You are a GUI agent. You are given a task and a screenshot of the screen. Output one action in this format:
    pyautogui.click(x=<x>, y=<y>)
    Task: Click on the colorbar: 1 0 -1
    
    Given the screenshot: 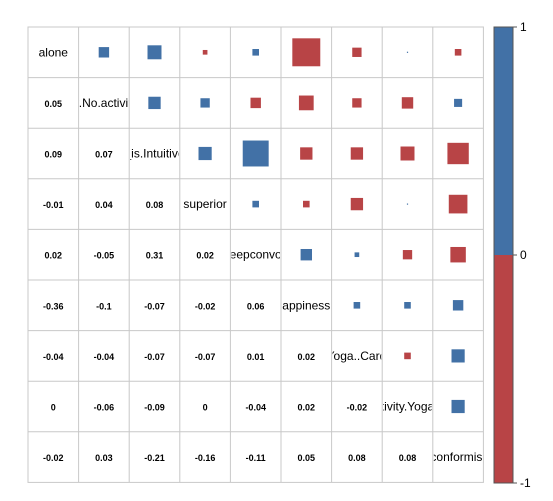 What is the action you would take?
    pyautogui.click(x=512, y=255)
    